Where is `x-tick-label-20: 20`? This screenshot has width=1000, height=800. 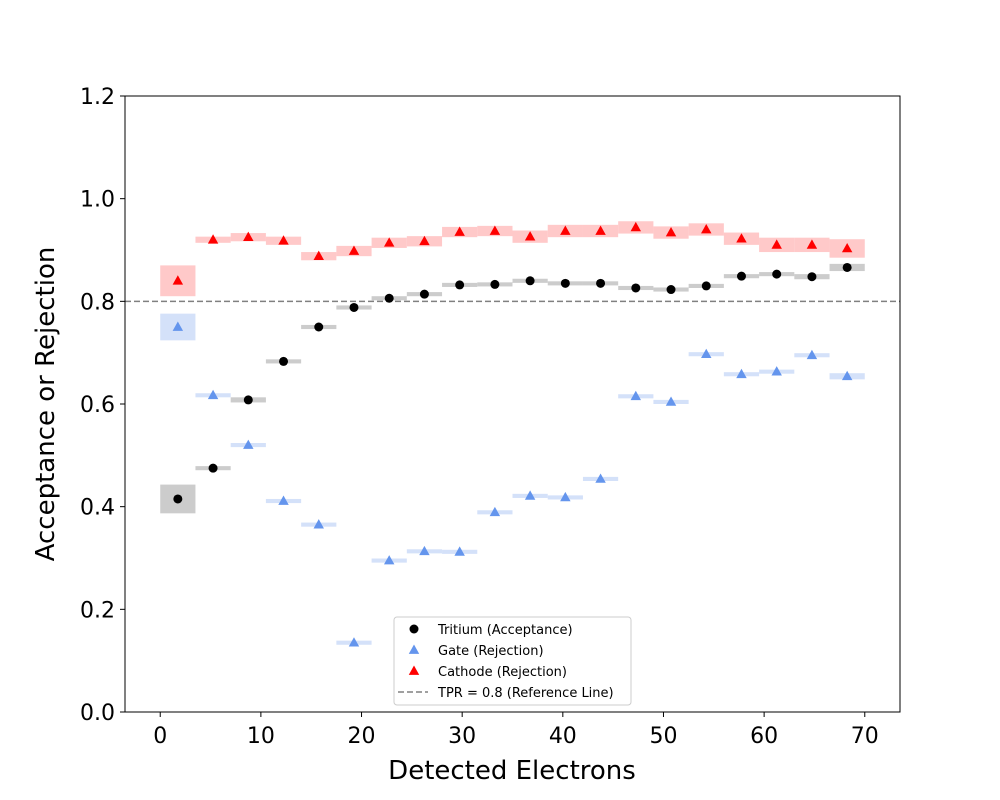
x-tick-label-20: 20 is located at coordinates (362, 736).